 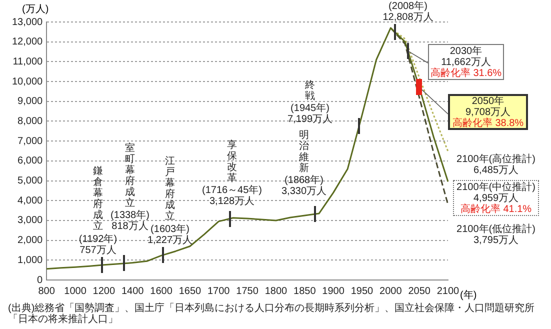 I want to click on annotation: 明治維新, so click(x=304, y=152).